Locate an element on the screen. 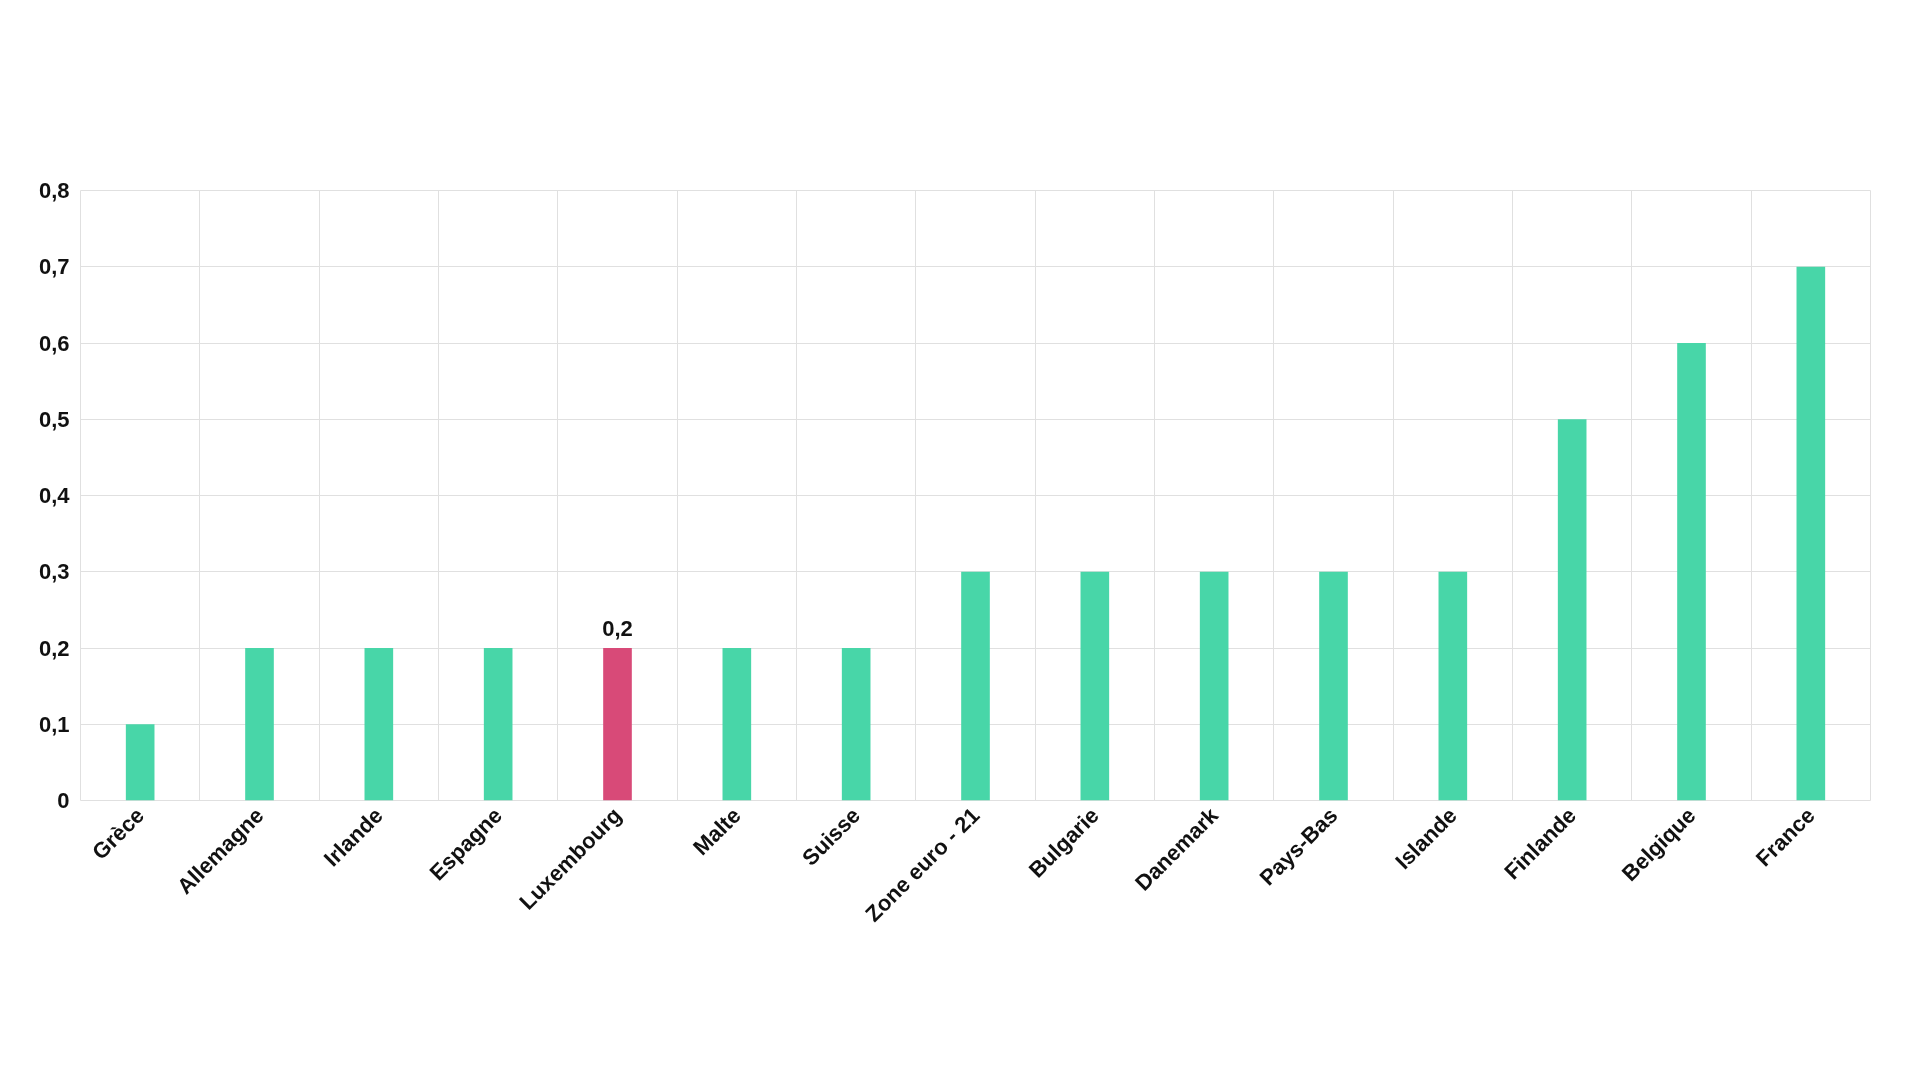 The image size is (1920, 1081). y-tick-label: 0,2 is located at coordinates (54, 648).